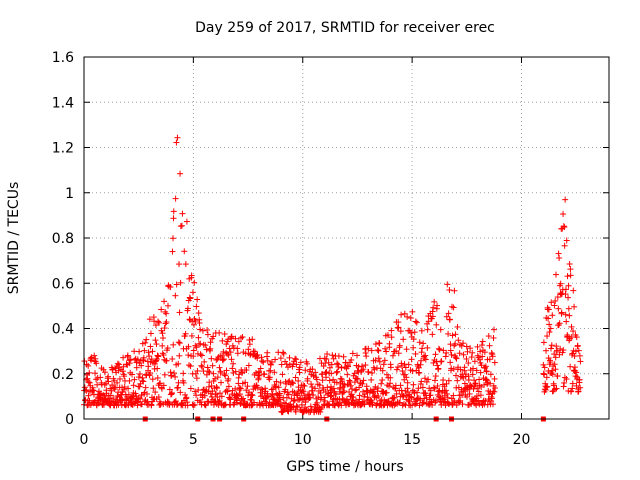  I want to click on y-tick-label: 1.2, so click(63, 149).